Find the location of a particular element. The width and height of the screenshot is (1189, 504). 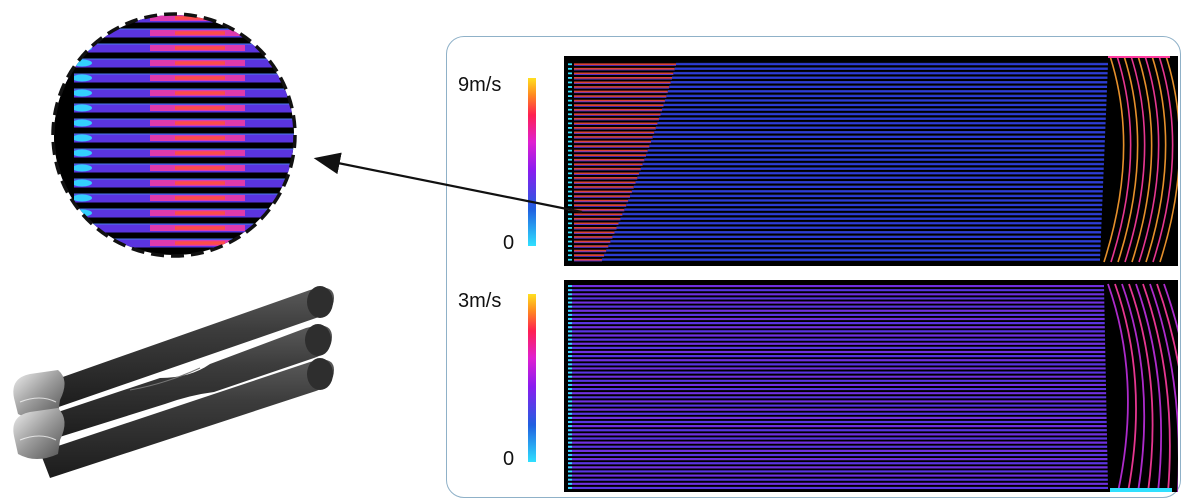

colorbar-bottom-max-label: 3m/s is located at coordinates (480, 301).